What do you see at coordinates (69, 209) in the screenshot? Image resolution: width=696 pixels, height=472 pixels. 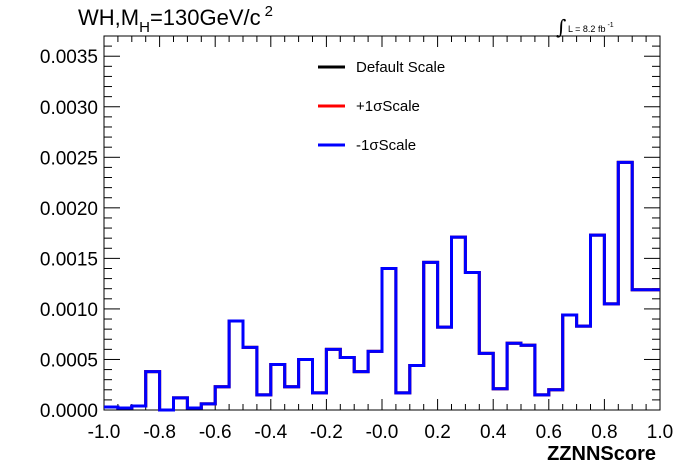 I see `y-tick-label: 0.0020` at bounding box center [69, 209].